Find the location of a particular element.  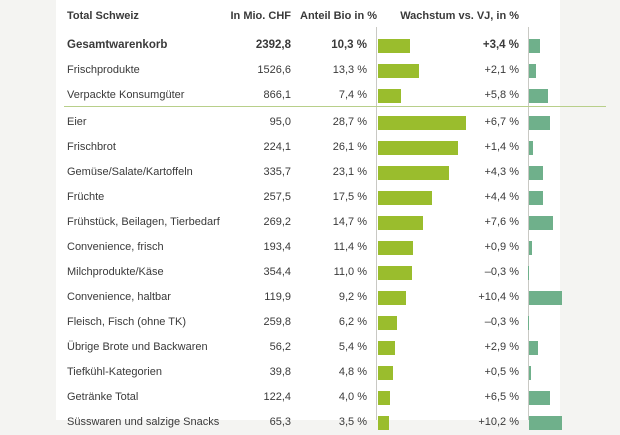

cell-bio: 17,5 % is located at coordinates (349, 197).